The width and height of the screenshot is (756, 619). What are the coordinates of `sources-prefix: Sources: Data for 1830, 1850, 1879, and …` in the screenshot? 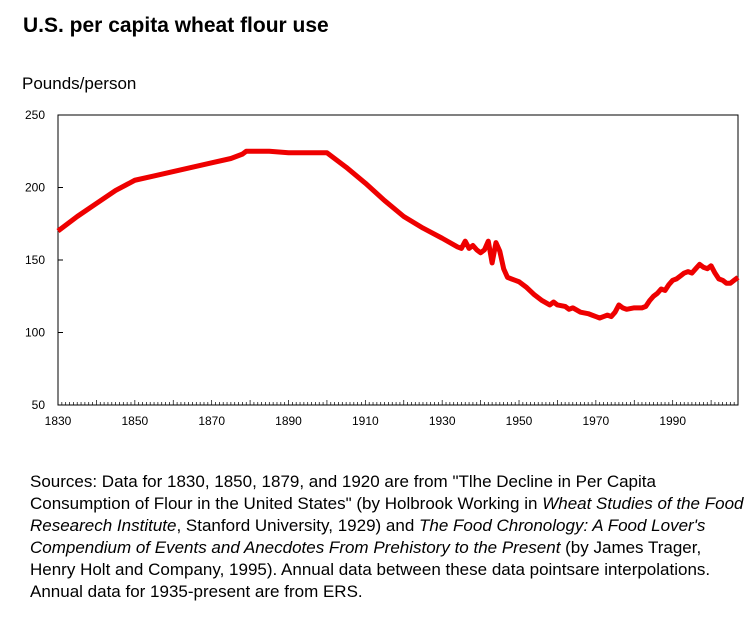 It's located at (343, 492).